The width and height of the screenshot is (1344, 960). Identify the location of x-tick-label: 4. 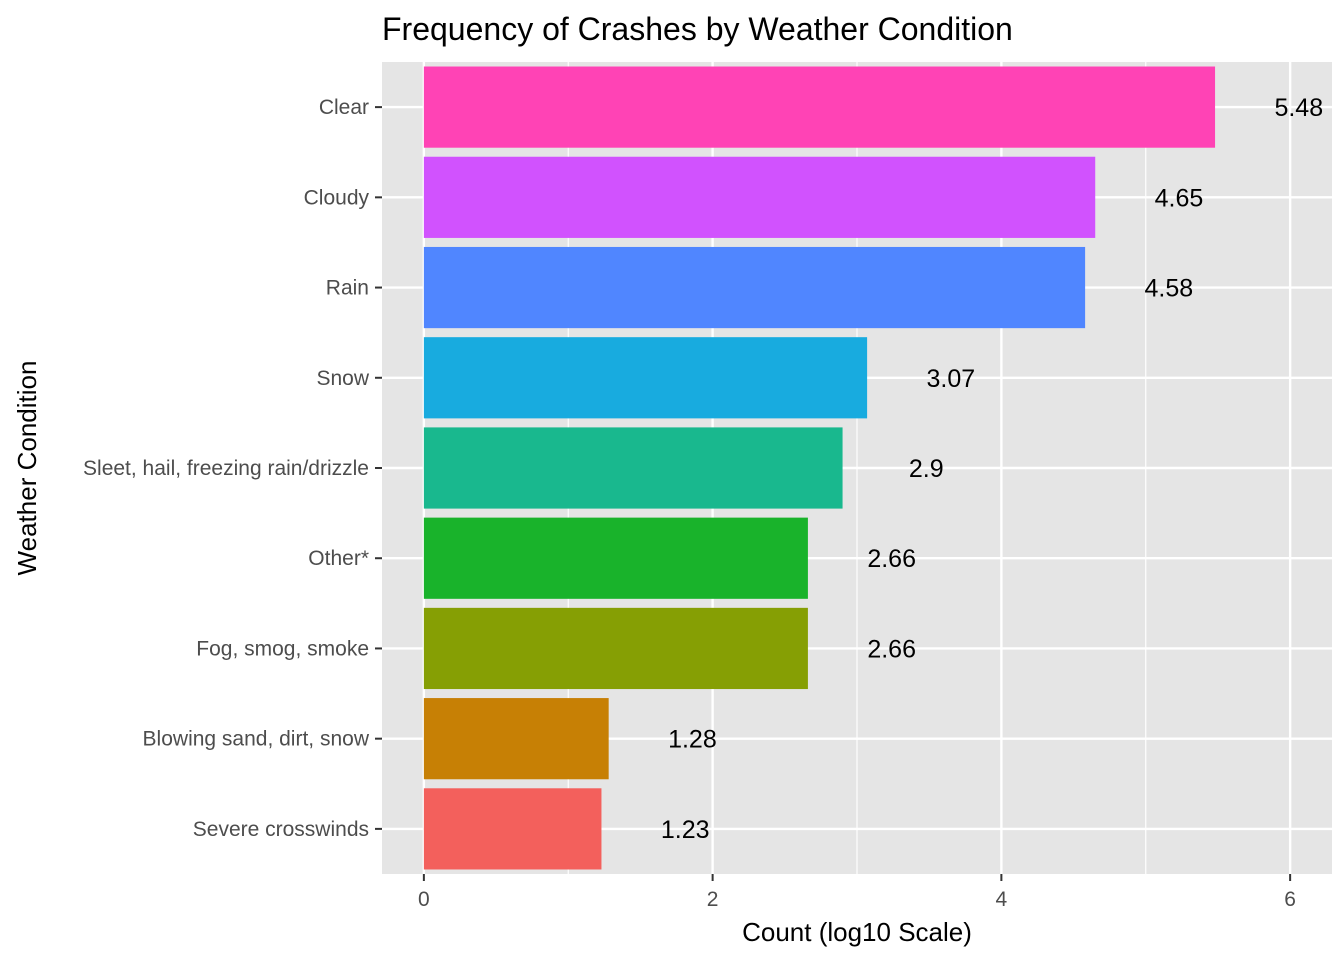
(1002, 899).